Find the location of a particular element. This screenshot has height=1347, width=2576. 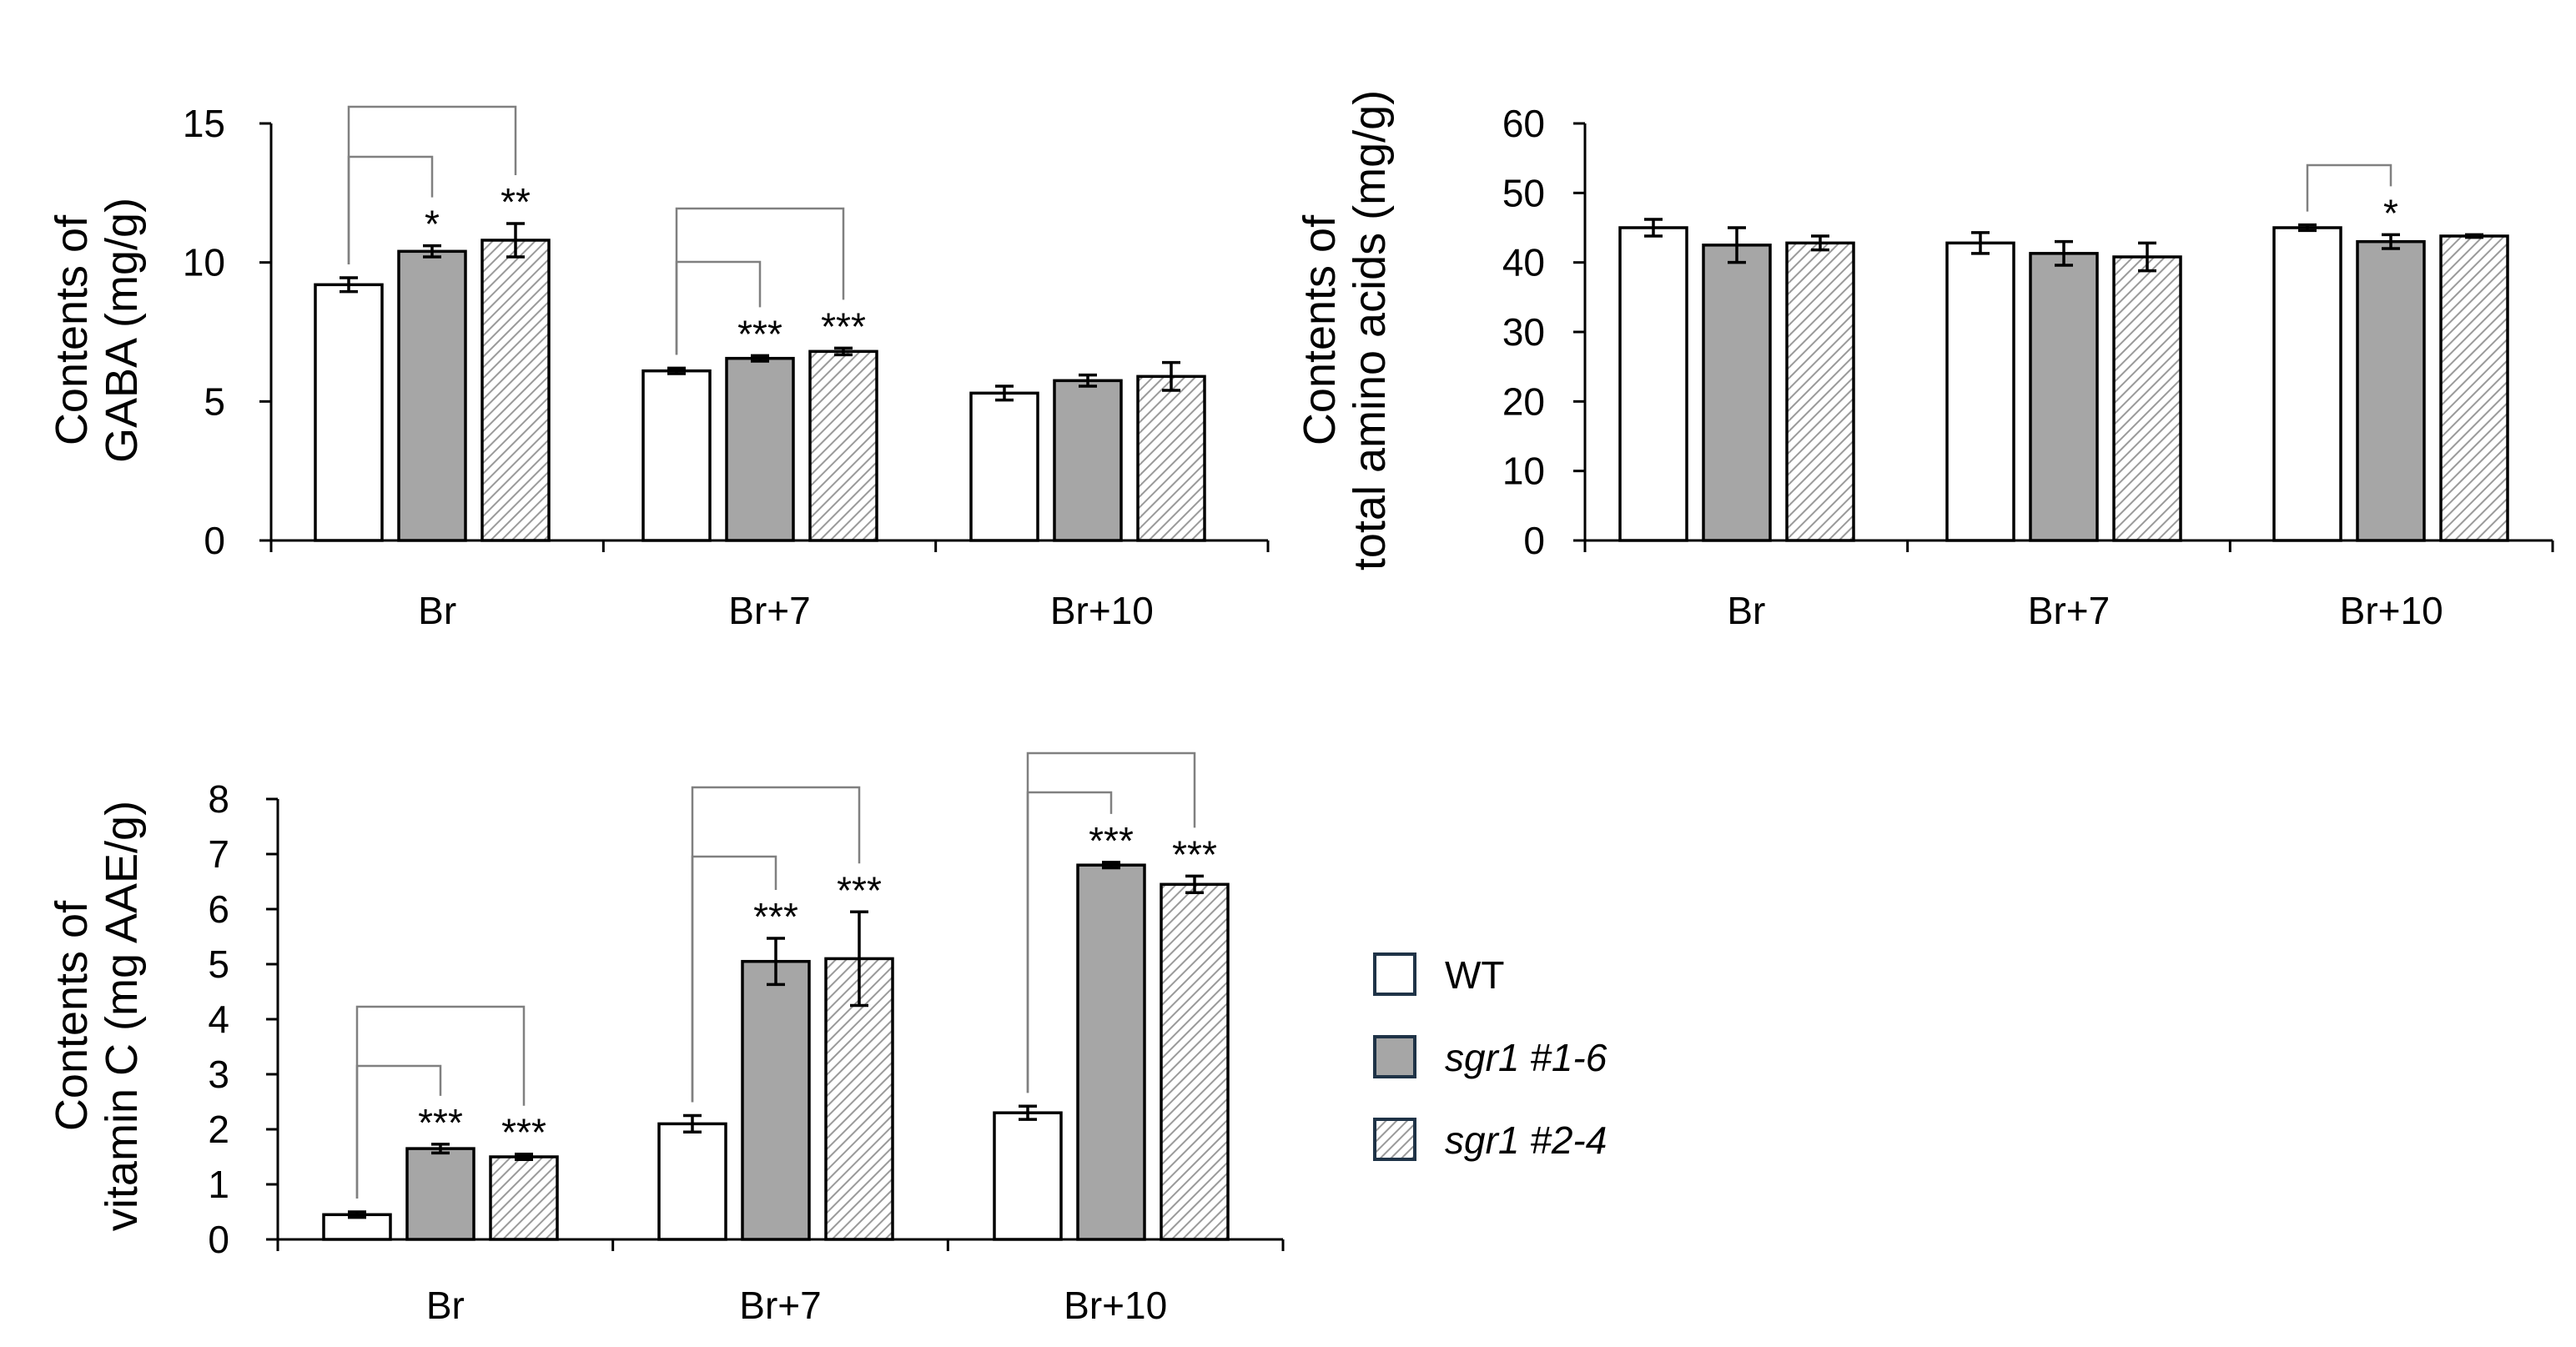

legend-item-sgr1-2-4: sgr1 #2-4 is located at coordinates (1490, 1140).